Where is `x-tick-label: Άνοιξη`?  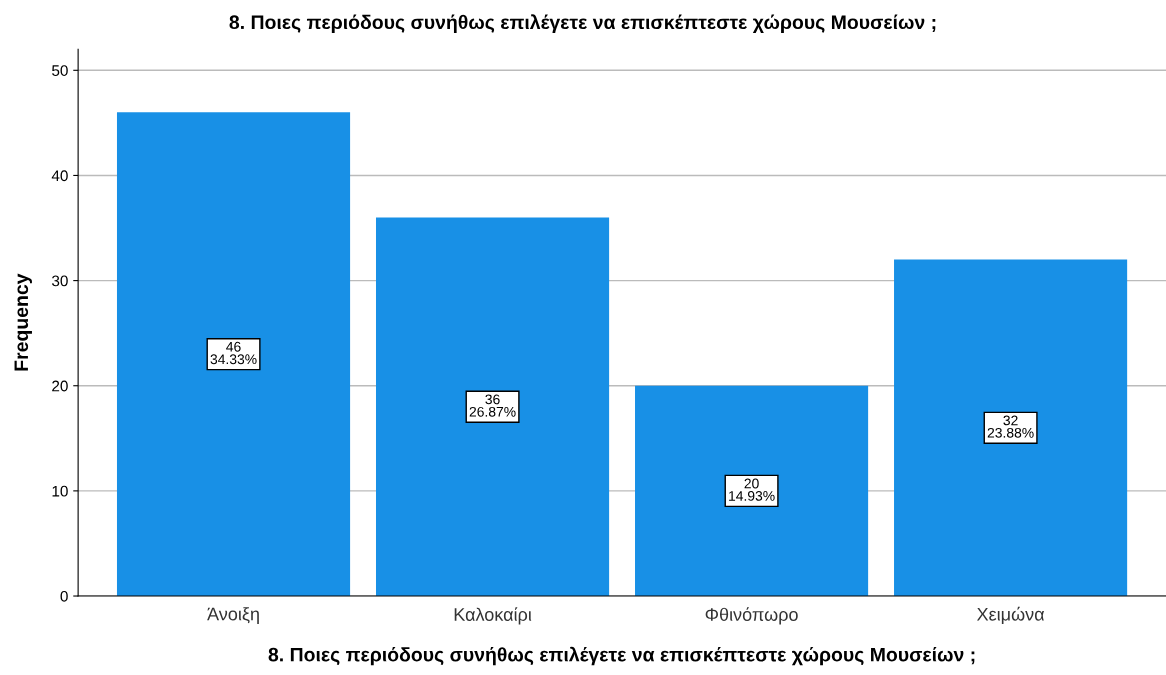 x-tick-label: Άνοιξη is located at coordinates (233, 615).